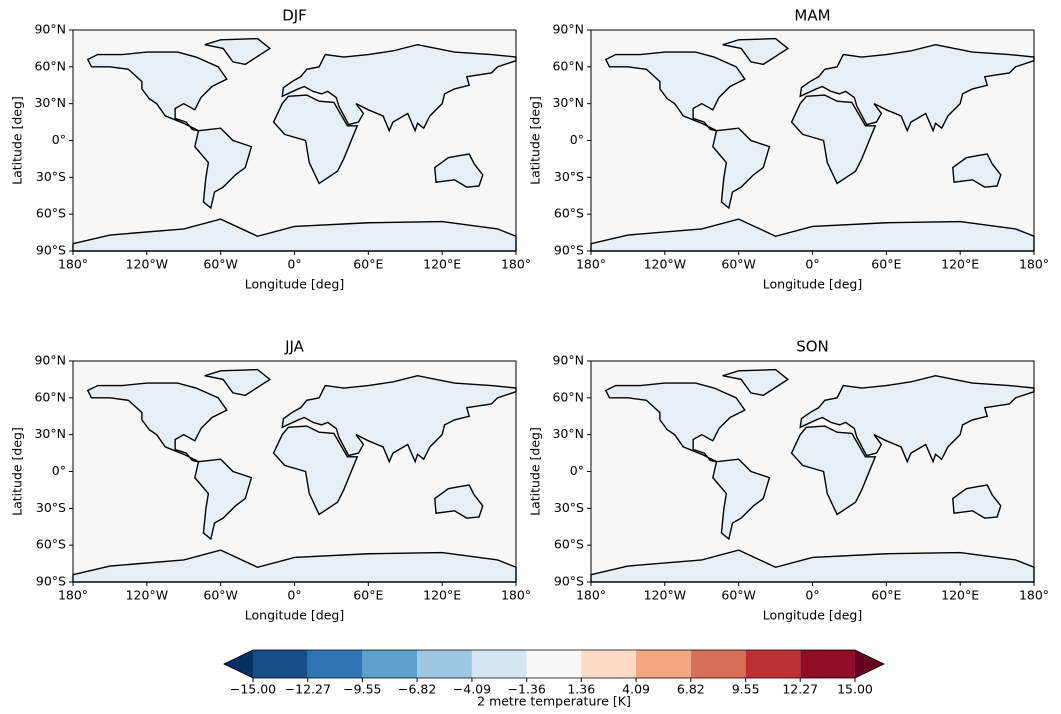  What do you see at coordinates (869, 664) in the screenshot?
I see `colorbar-over` at bounding box center [869, 664].